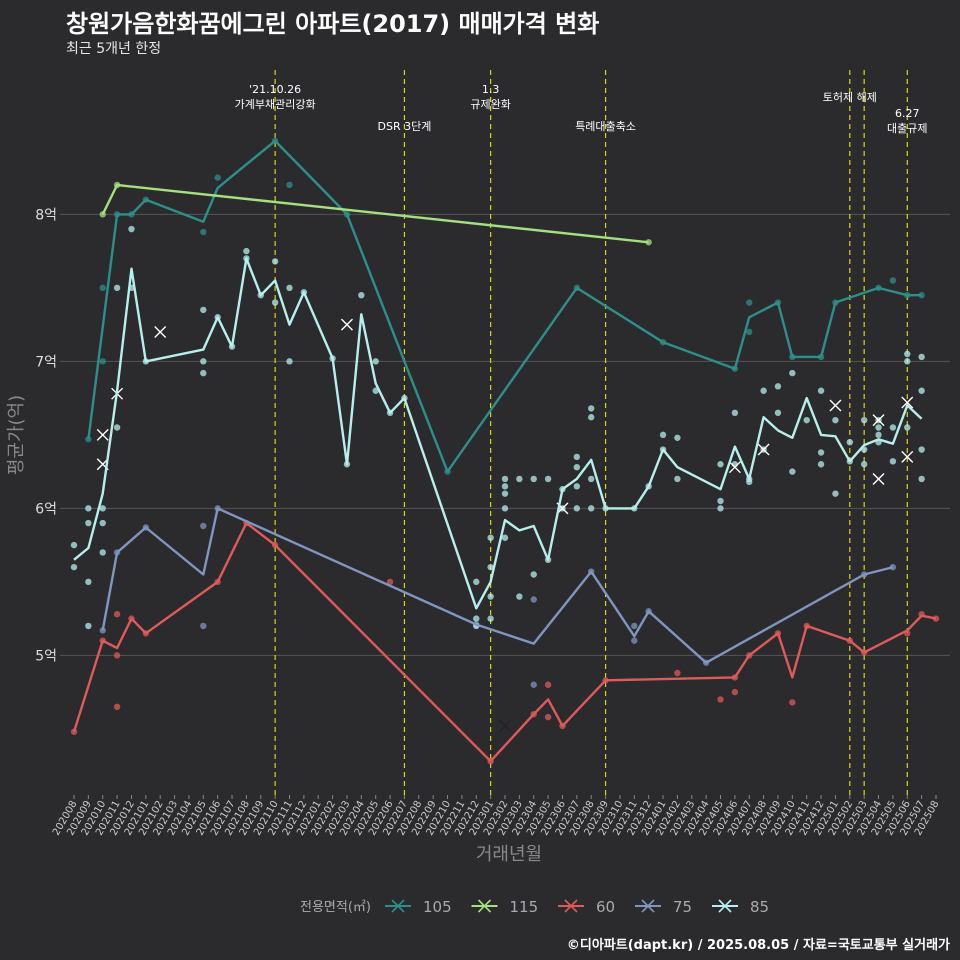  Describe the element at coordinates (275, 89) in the screenshot. I see `event-label: '21.10.26` at that location.